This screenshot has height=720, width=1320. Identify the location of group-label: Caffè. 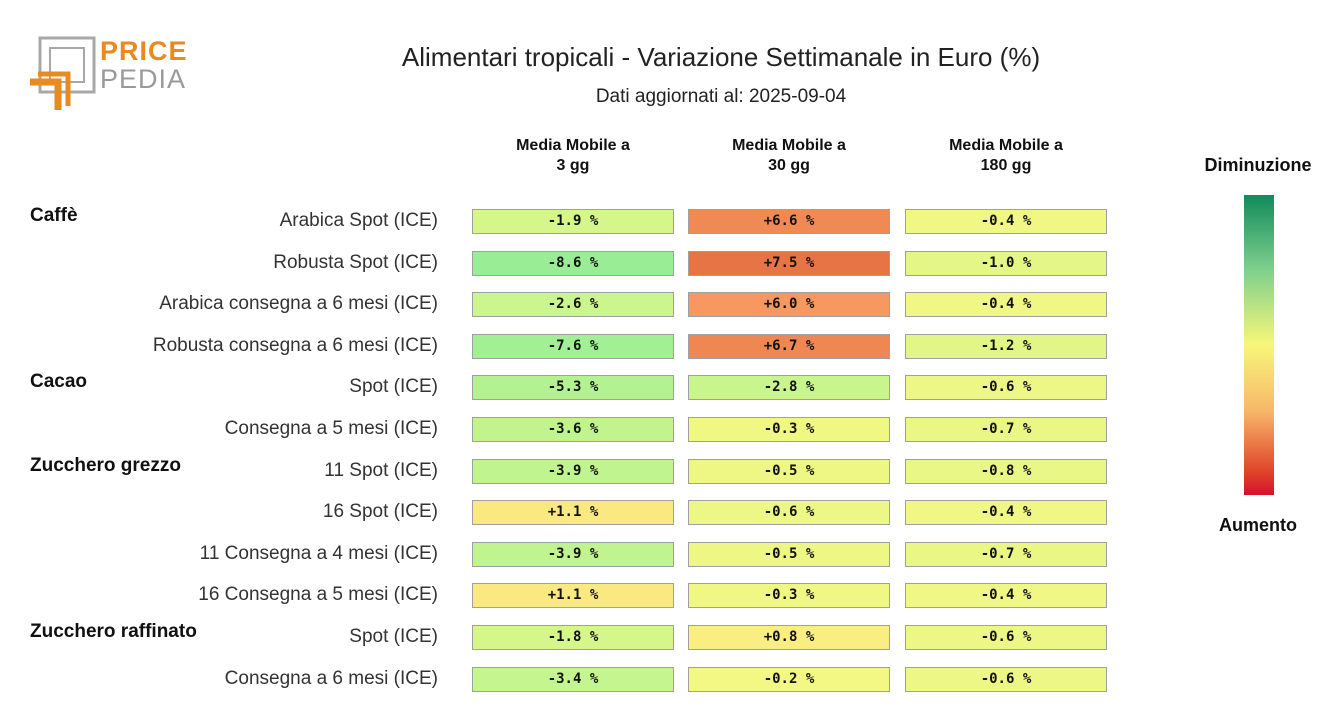
(54, 215).